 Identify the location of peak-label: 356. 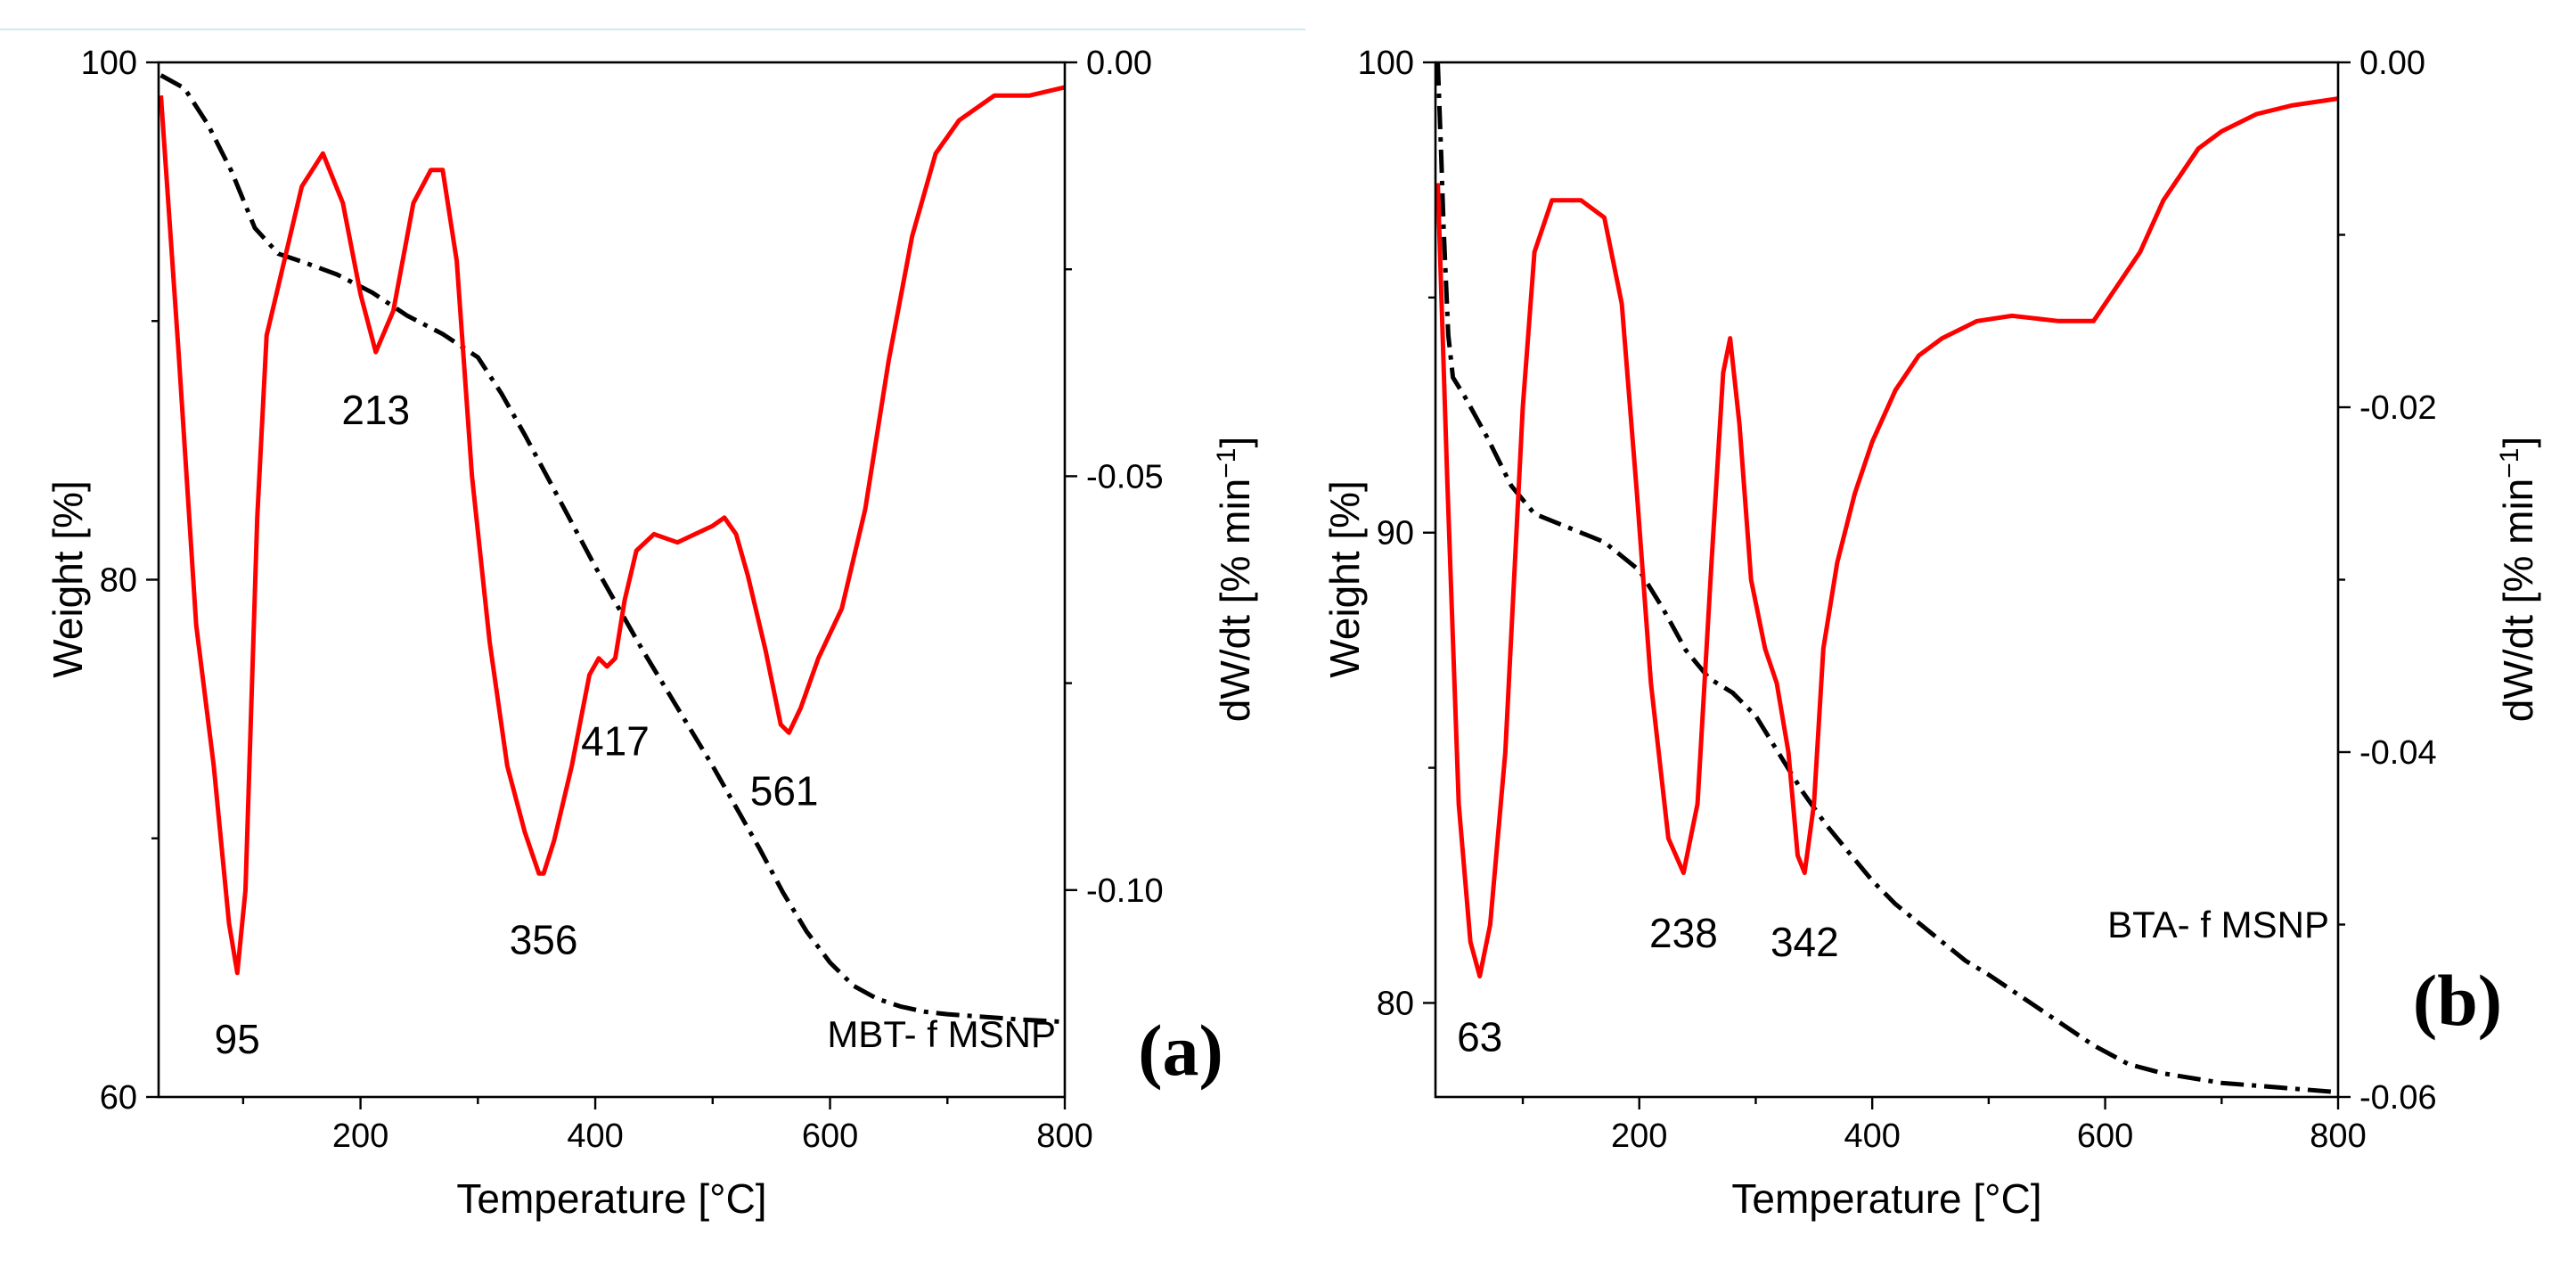
(544, 940).